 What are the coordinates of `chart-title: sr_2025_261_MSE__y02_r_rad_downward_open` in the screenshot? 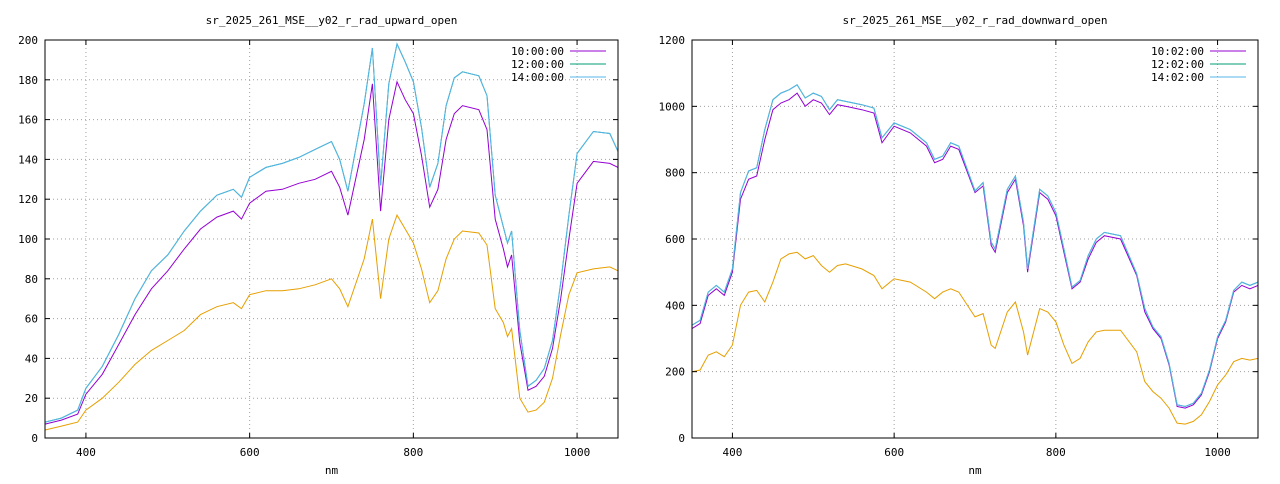 It's located at (975, 20).